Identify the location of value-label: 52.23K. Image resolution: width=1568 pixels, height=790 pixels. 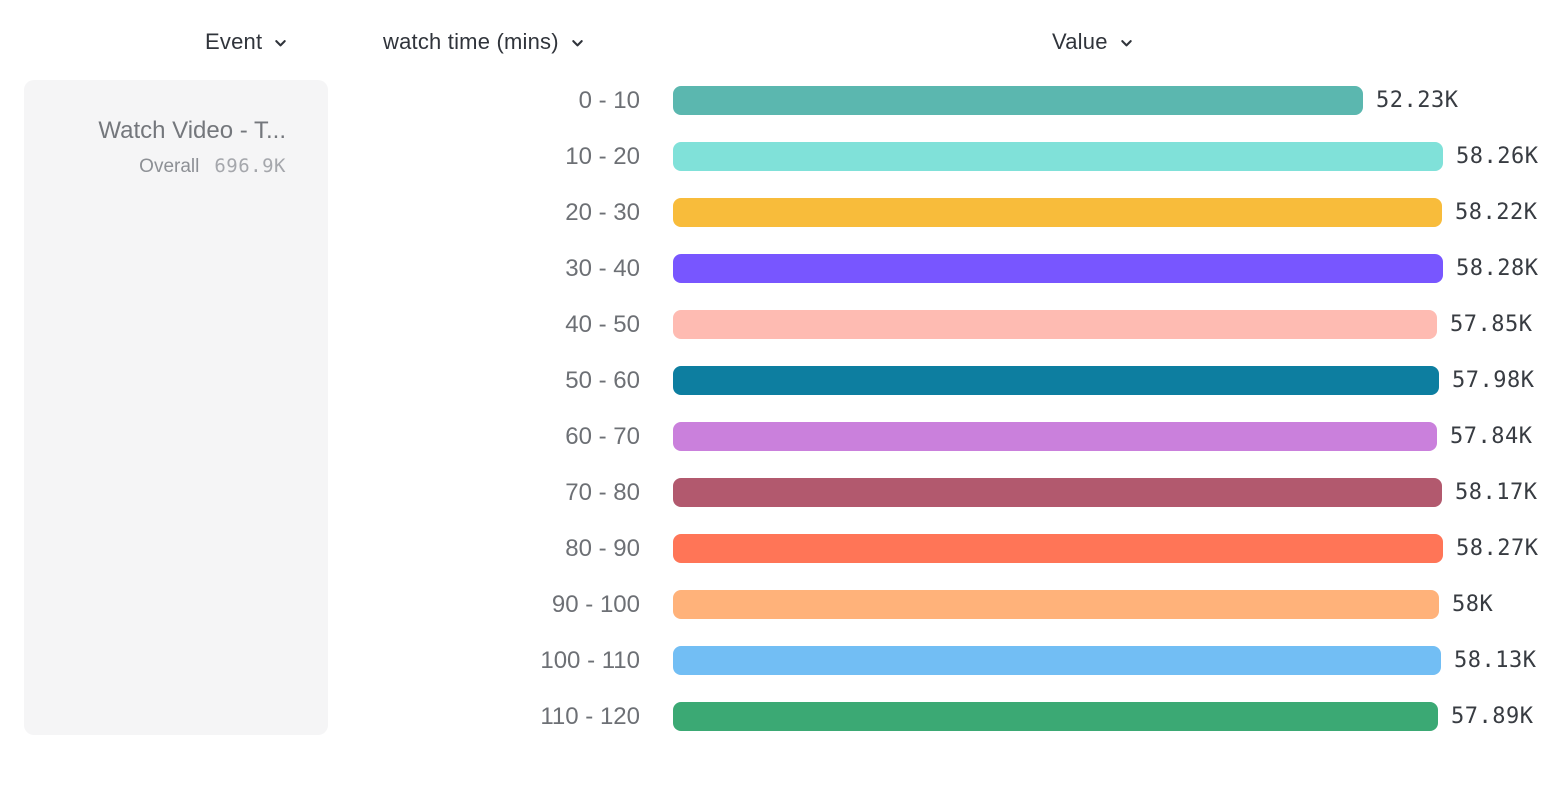
(1417, 100).